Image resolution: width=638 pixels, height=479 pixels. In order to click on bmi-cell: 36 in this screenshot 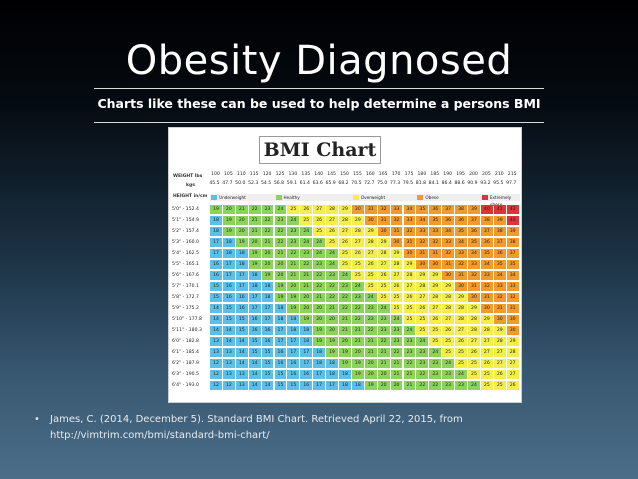, I will do `click(435, 209)`.